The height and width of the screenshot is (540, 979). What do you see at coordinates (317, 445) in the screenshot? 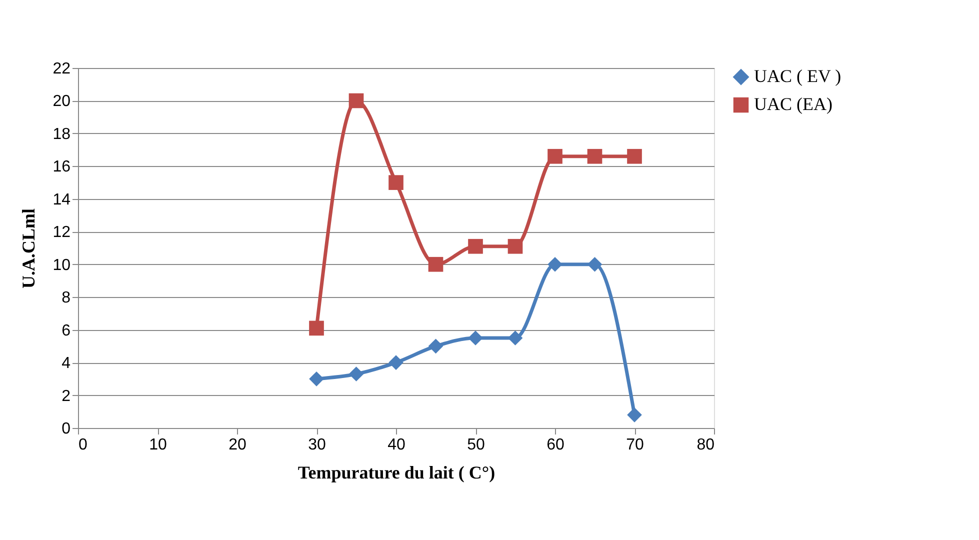
I see `x-tick-label: 30` at bounding box center [317, 445].